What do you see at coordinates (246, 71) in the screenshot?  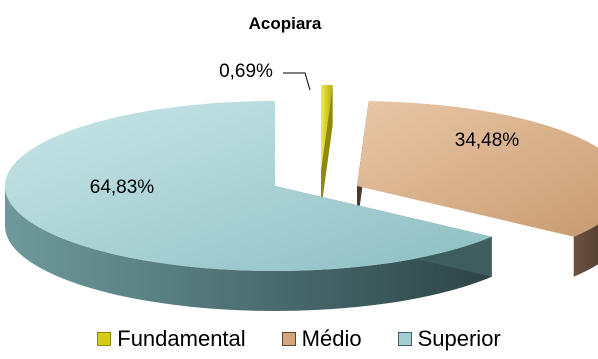 I see `data-label-fundamental: 0,69%` at bounding box center [246, 71].